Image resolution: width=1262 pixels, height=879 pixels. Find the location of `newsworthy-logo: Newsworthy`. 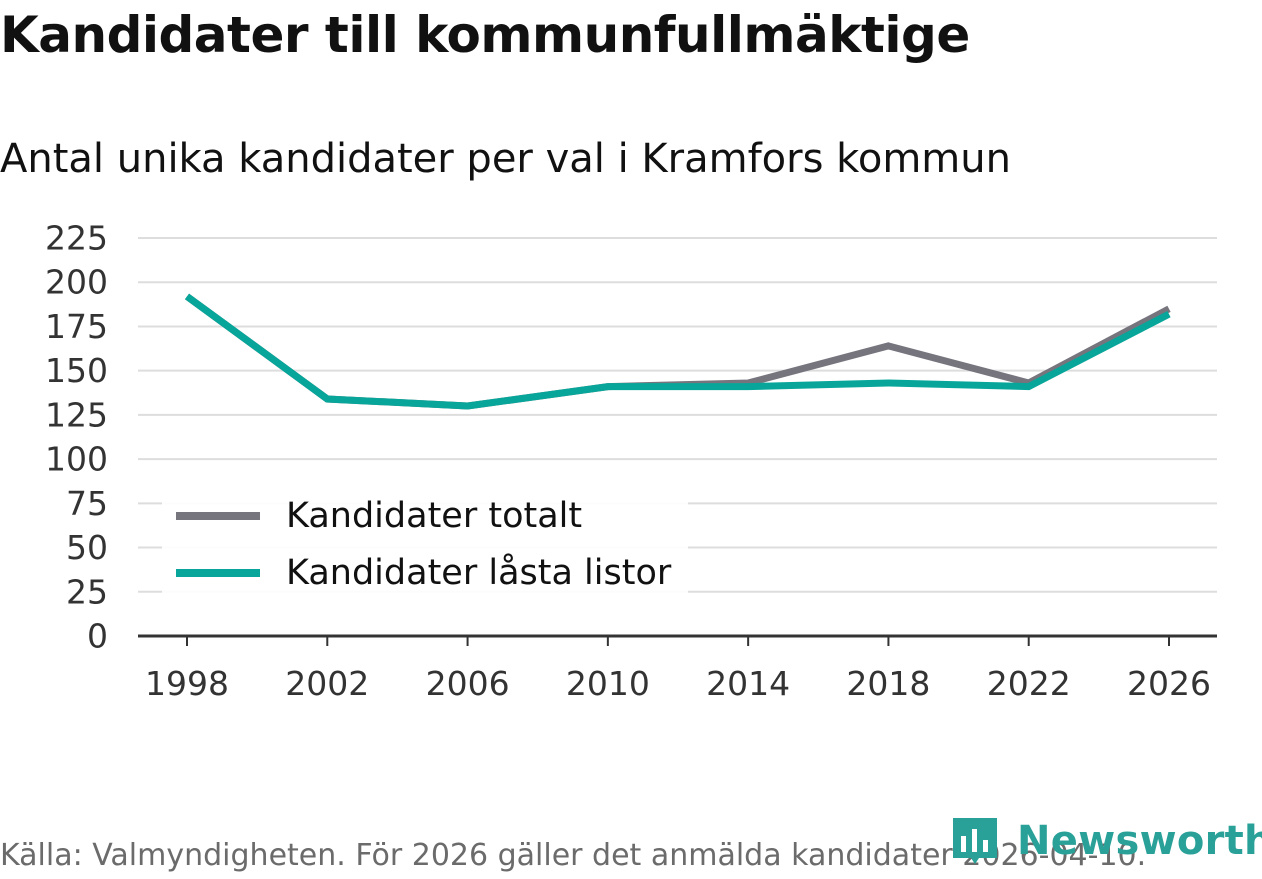

newsworthy-logo: Newsworthy is located at coordinates (1106, 841).